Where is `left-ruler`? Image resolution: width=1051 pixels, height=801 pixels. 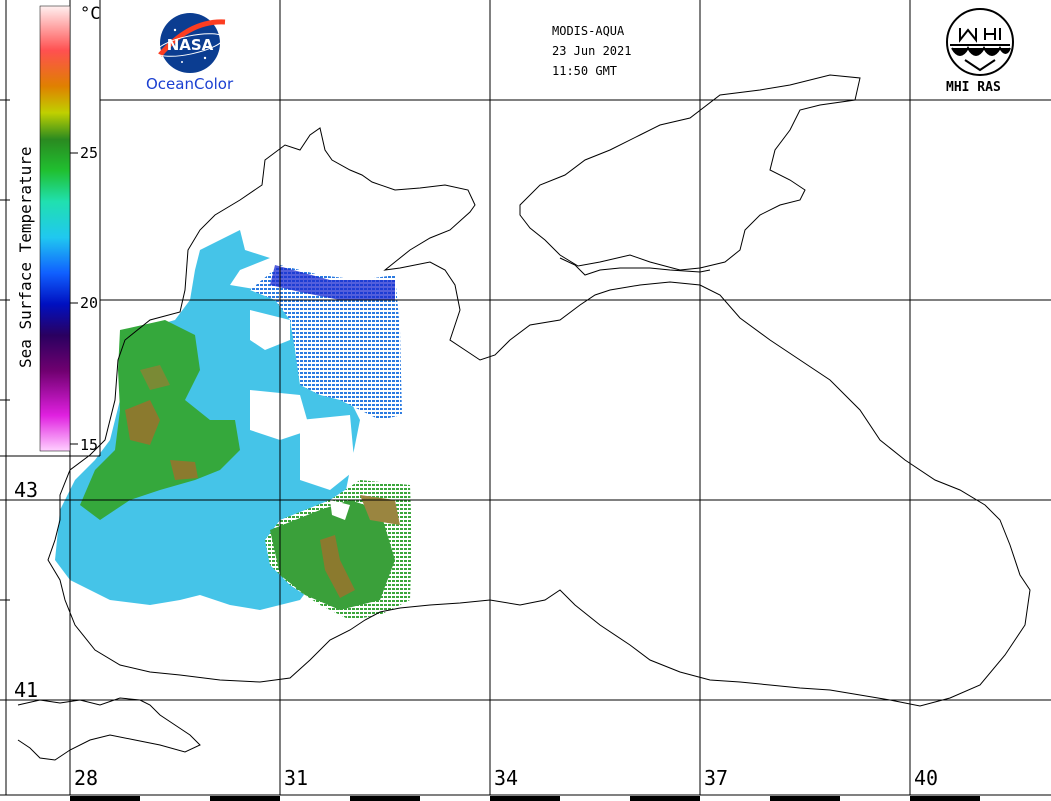 left-ruler is located at coordinates (5, 397).